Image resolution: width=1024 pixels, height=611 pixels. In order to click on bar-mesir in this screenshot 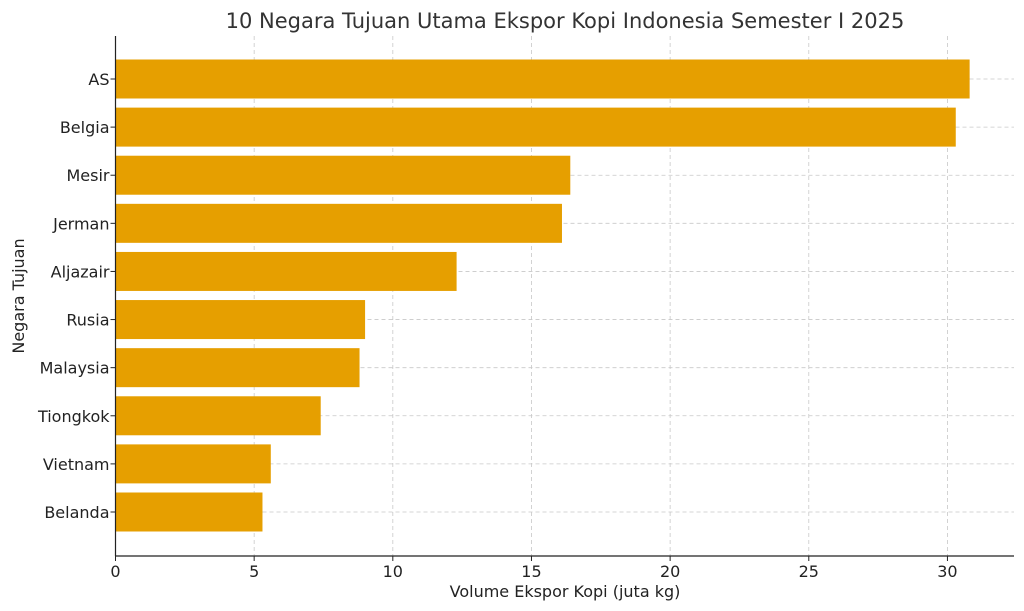, I will do `click(343, 175)`.